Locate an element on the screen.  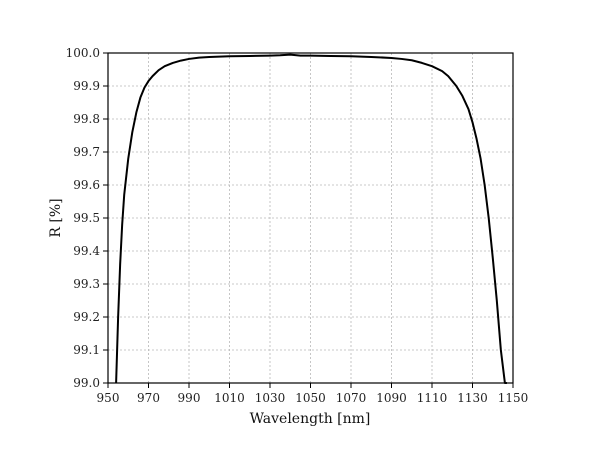
y-tick-label: 99.2 is located at coordinates (86, 317).